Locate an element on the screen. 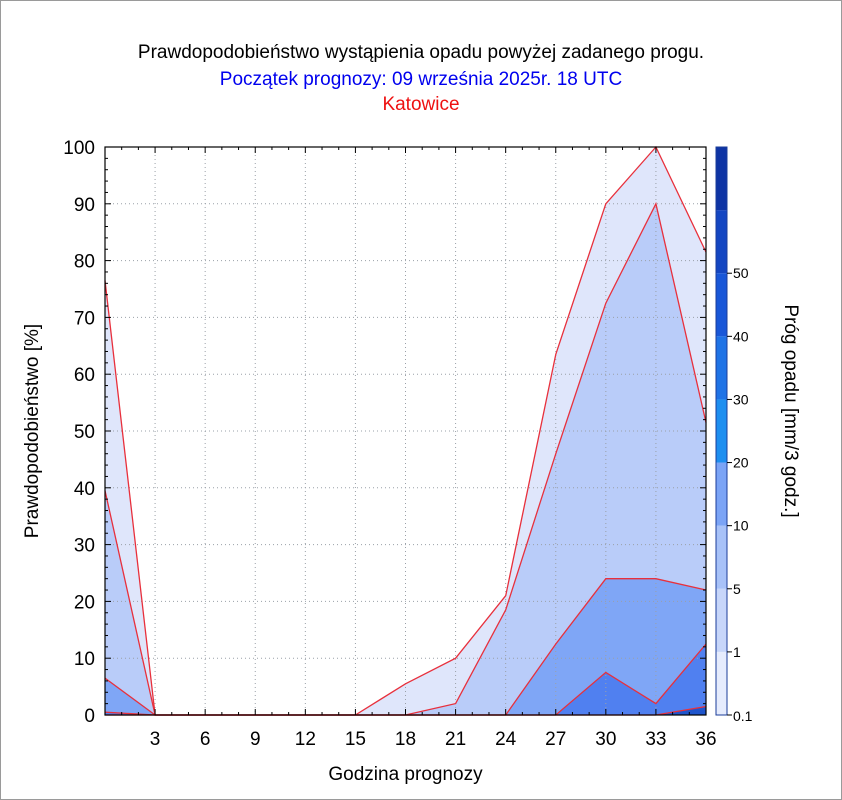  x-tick-label: 27 is located at coordinates (555, 739).